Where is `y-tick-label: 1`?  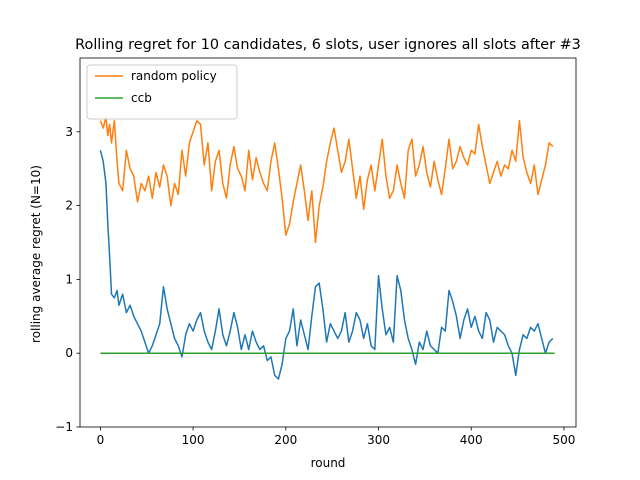 y-tick-label: 1 is located at coordinates (69, 279).